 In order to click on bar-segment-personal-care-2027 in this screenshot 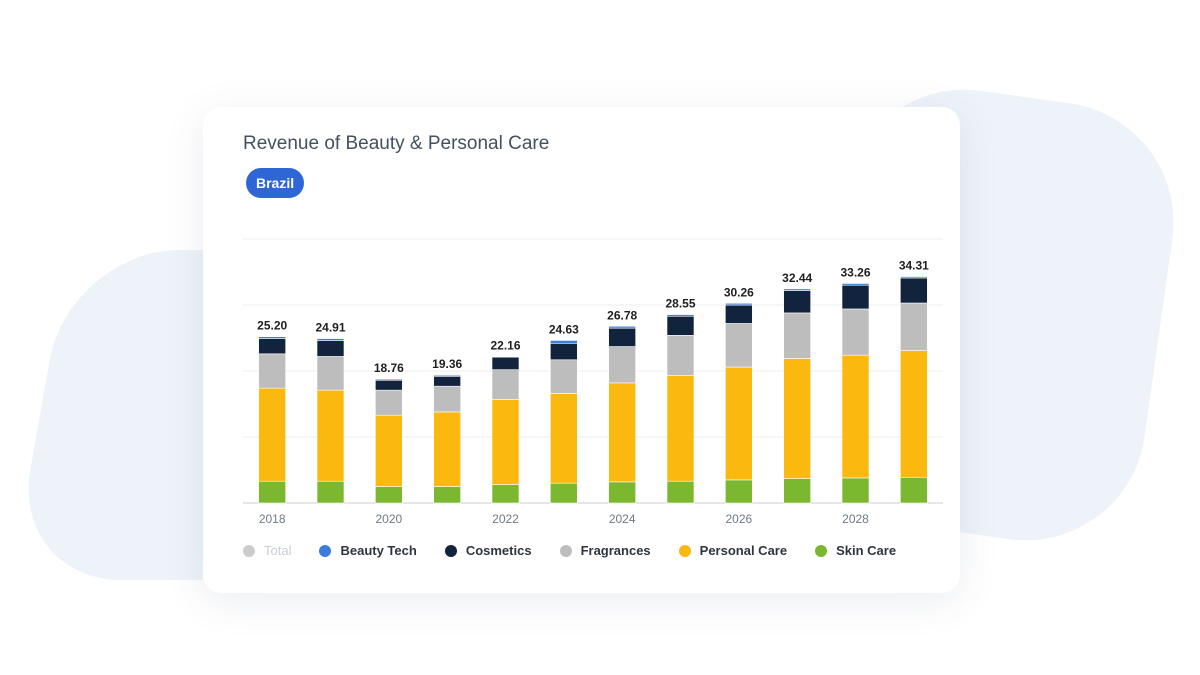, I will do `click(797, 418)`.